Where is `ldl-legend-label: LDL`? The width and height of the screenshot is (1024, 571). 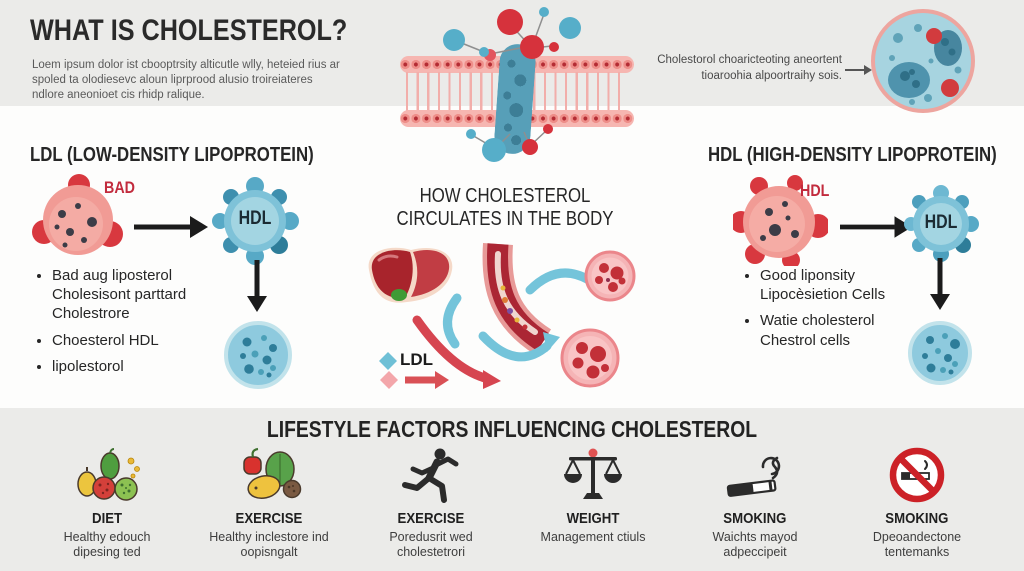
ldl-legend-label: LDL is located at coordinates (417, 359).